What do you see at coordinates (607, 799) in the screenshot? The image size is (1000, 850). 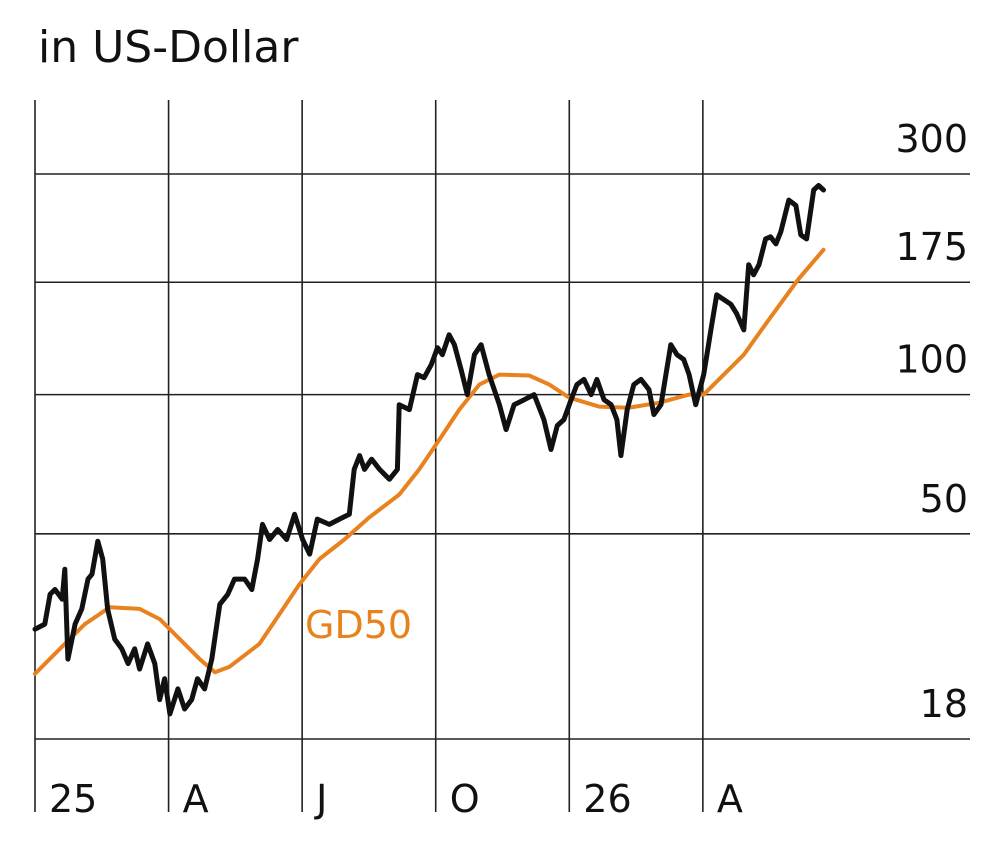 I see `x-tick-label: 26` at bounding box center [607, 799].